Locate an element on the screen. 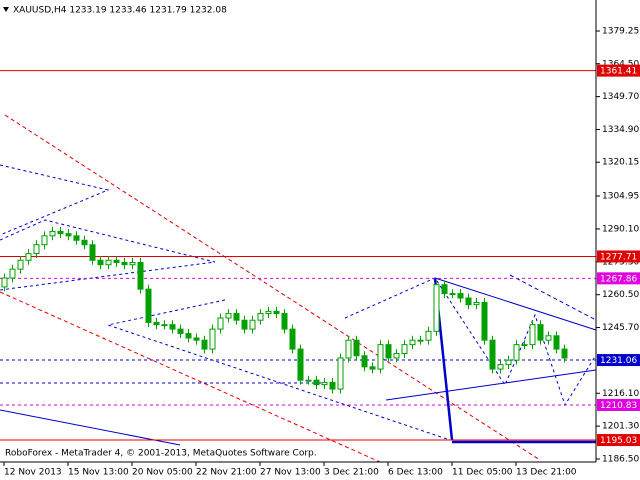 This screenshot has width=640, height=480. y-tick-label: 1304.95 is located at coordinates (620, 196).